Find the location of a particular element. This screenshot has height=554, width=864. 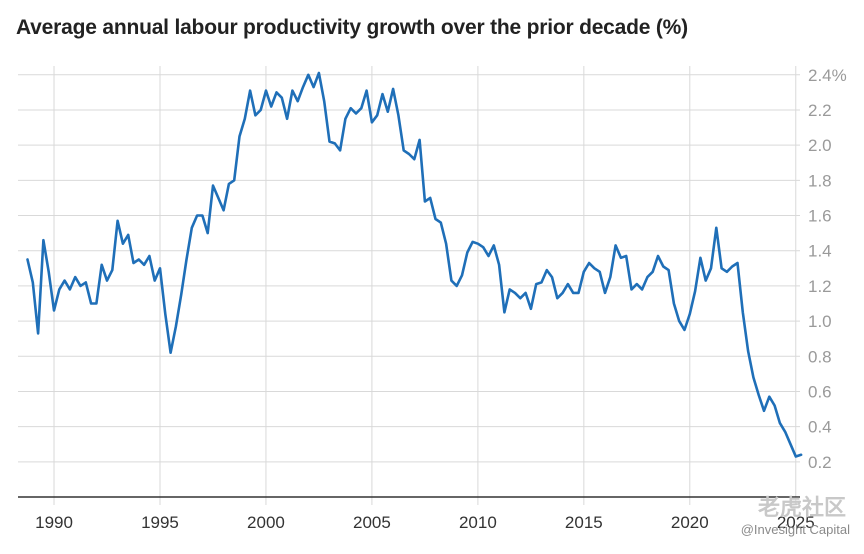

y-tick-label: 0.8 is located at coordinates (820, 356).